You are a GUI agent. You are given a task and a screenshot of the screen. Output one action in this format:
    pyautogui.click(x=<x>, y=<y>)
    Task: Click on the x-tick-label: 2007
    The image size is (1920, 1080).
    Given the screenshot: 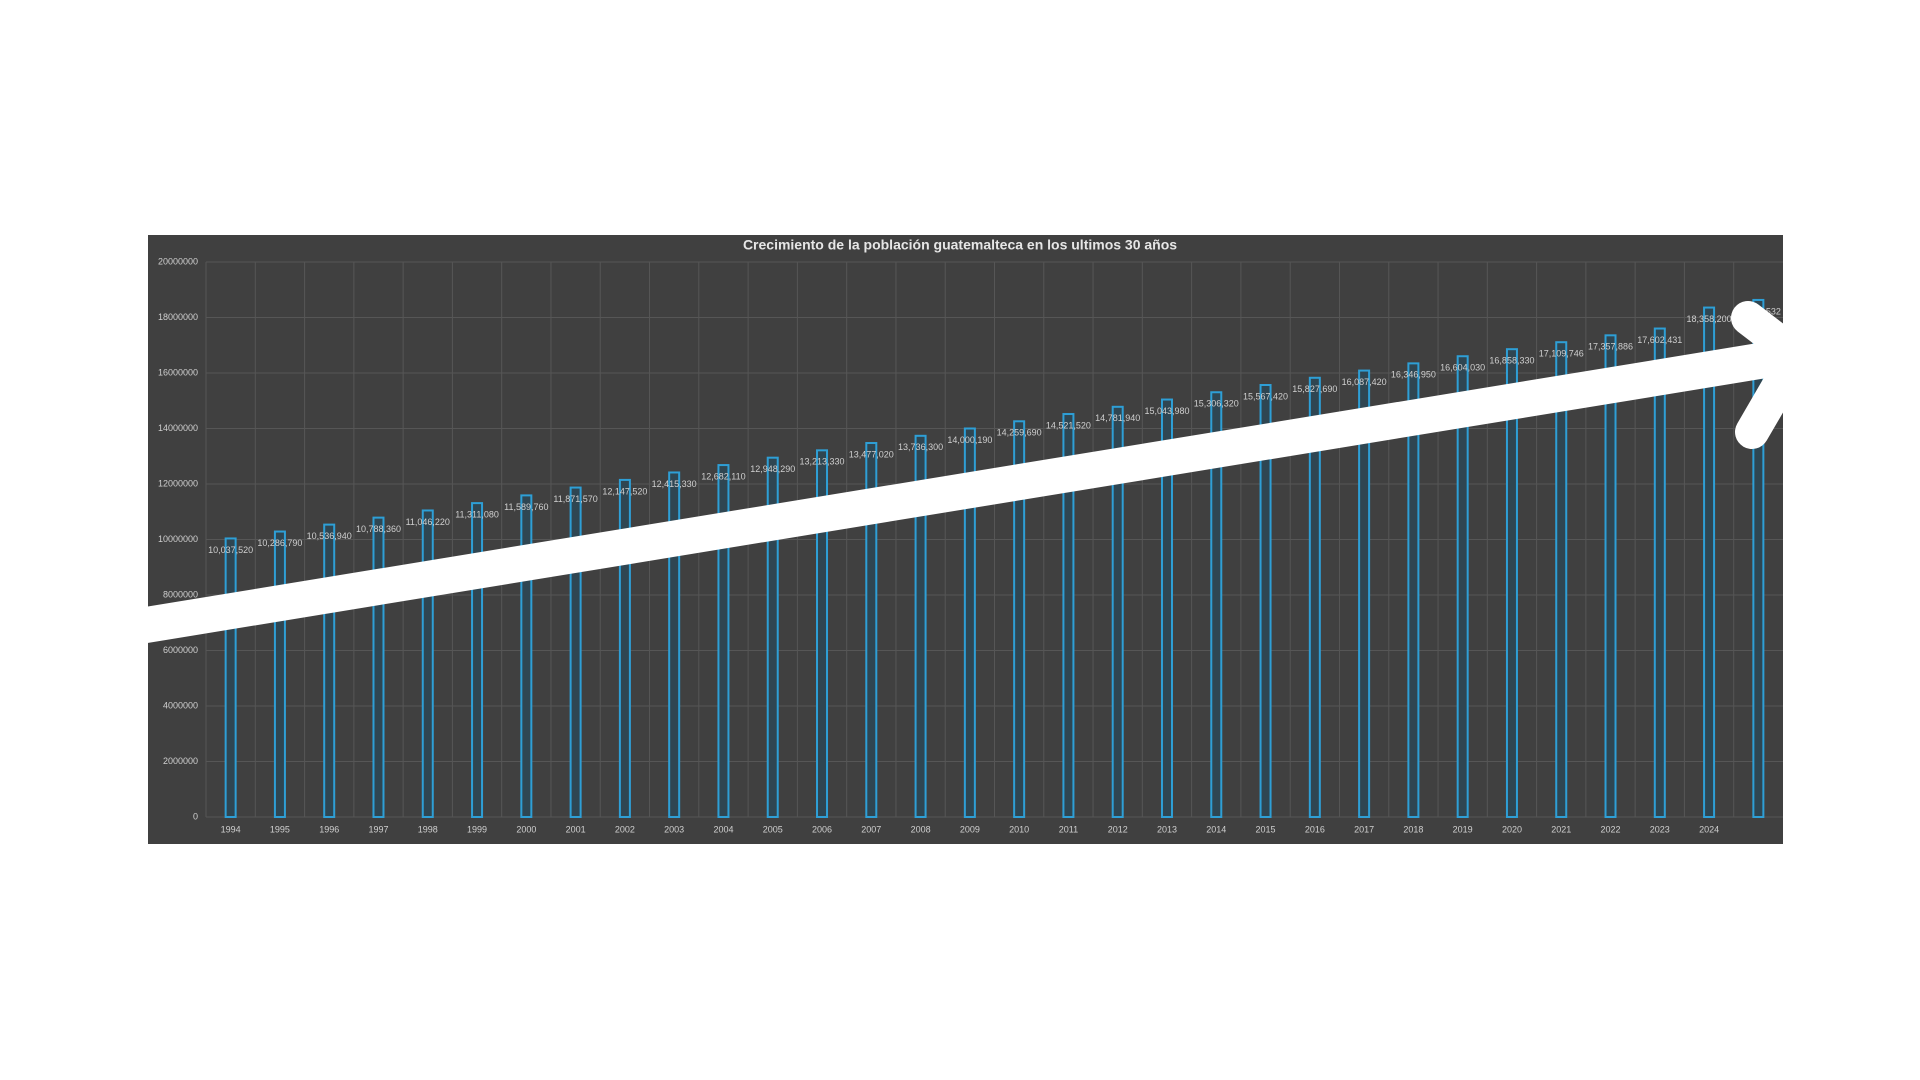 What is the action you would take?
    pyautogui.click(x=871, y=829)
    